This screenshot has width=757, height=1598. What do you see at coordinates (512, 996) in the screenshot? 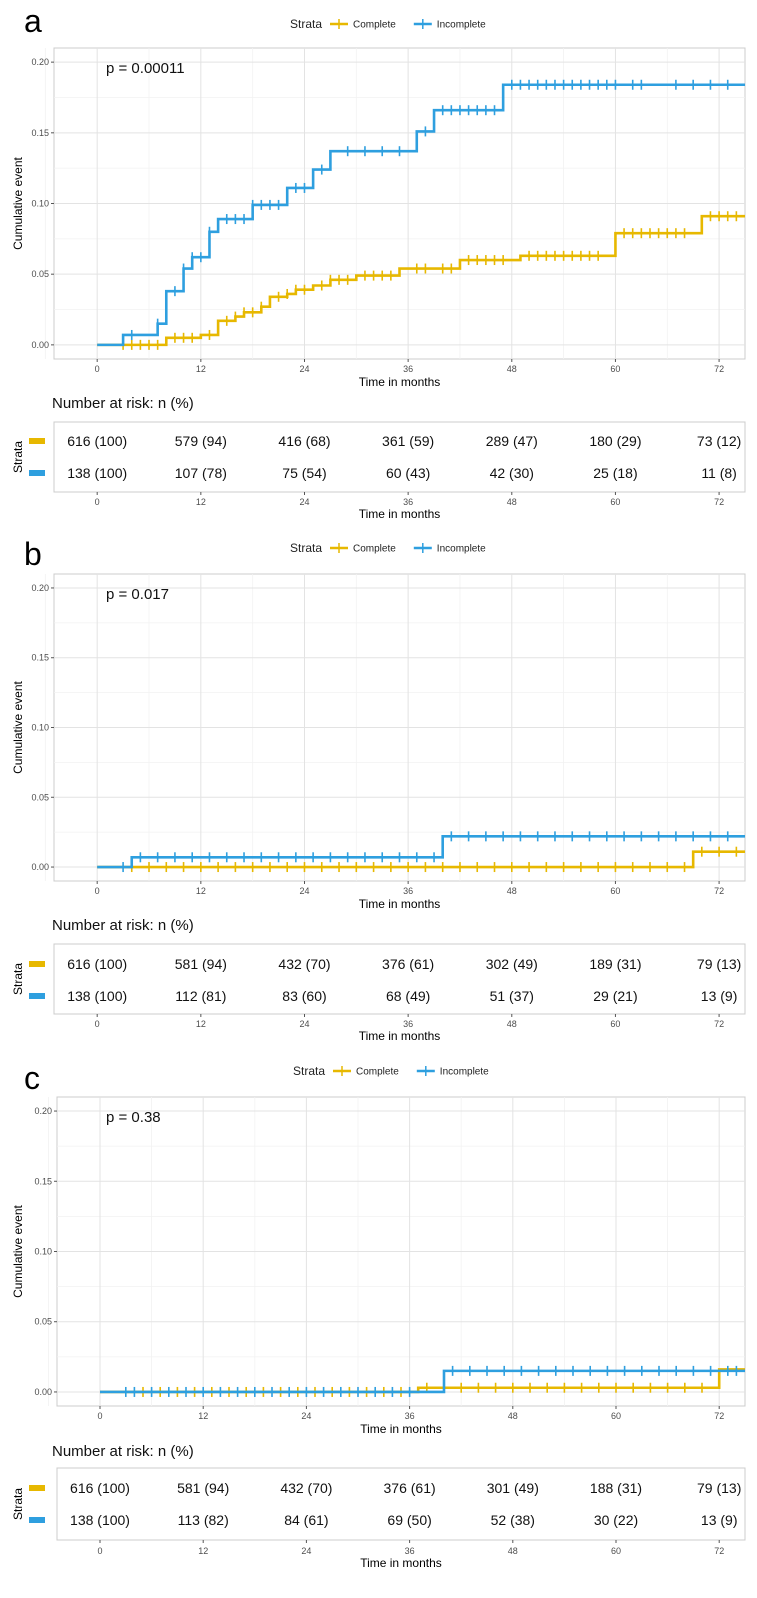
I see `risk-cell: 51 (37)` at bounding box center [512, 996].